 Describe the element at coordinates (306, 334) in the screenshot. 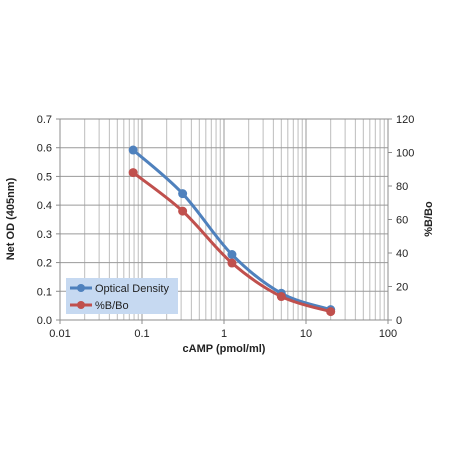

I see `x-tick-label: 10` at that location.